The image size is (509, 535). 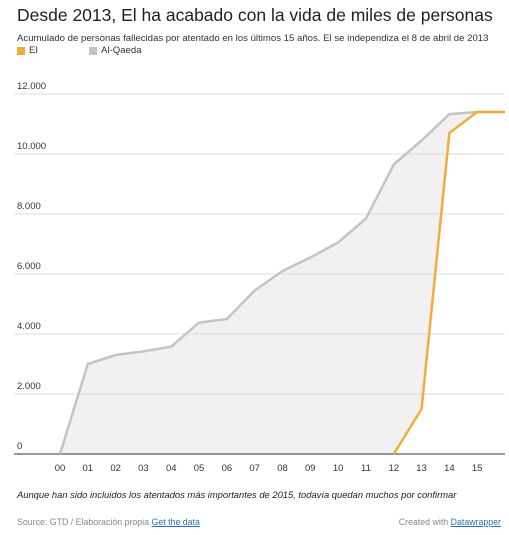 I want to click on y-tick-label-0: 0, so click(x=19, y=446).